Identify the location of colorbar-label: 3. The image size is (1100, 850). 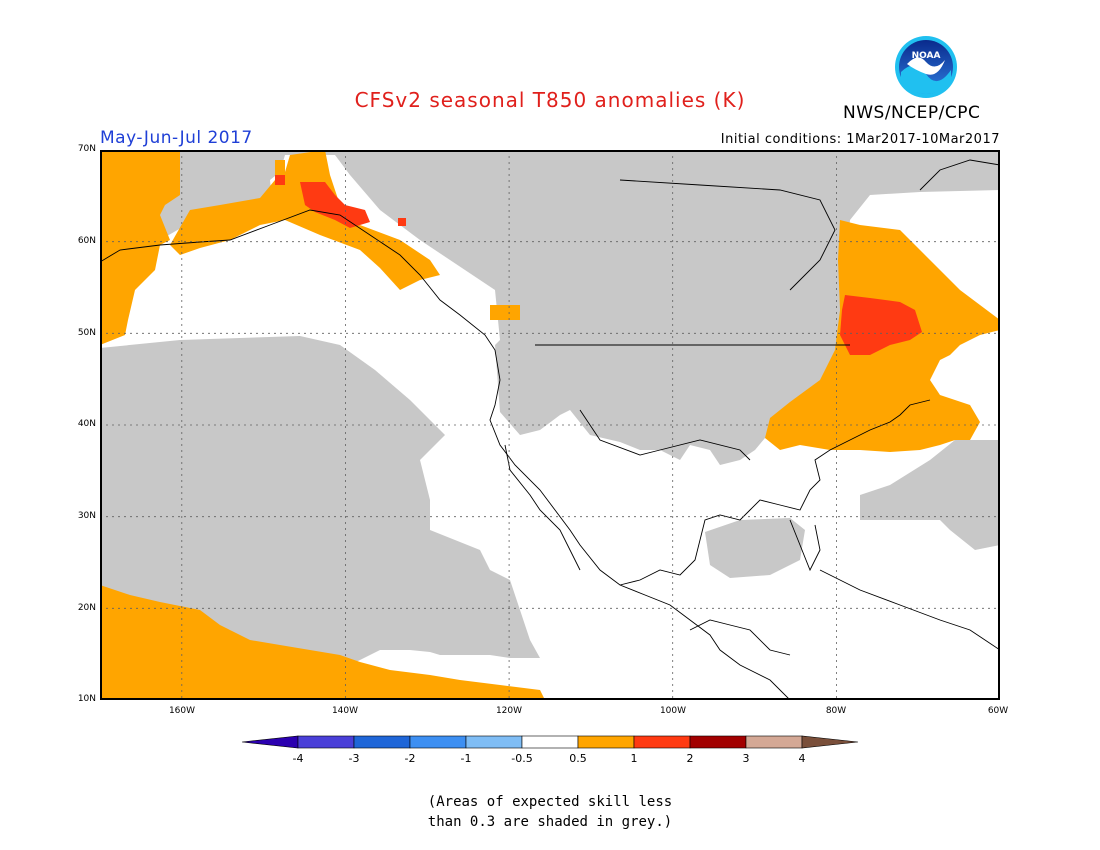
(746, 758).